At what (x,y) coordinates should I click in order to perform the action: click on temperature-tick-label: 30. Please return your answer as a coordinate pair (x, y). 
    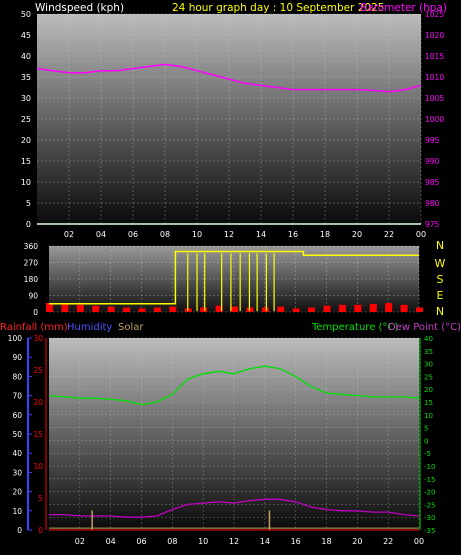
    Looking at the image, I should click on (428, 365).